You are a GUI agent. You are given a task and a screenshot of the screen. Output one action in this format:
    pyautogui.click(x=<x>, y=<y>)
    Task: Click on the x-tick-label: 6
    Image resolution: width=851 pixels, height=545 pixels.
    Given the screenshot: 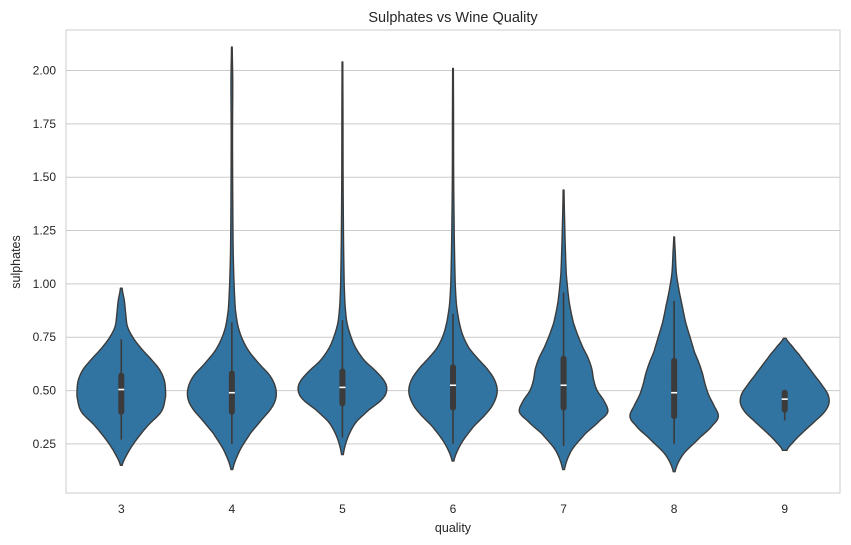 What is the action you would take?
    pyautogui.click(x=453, y=509)
    